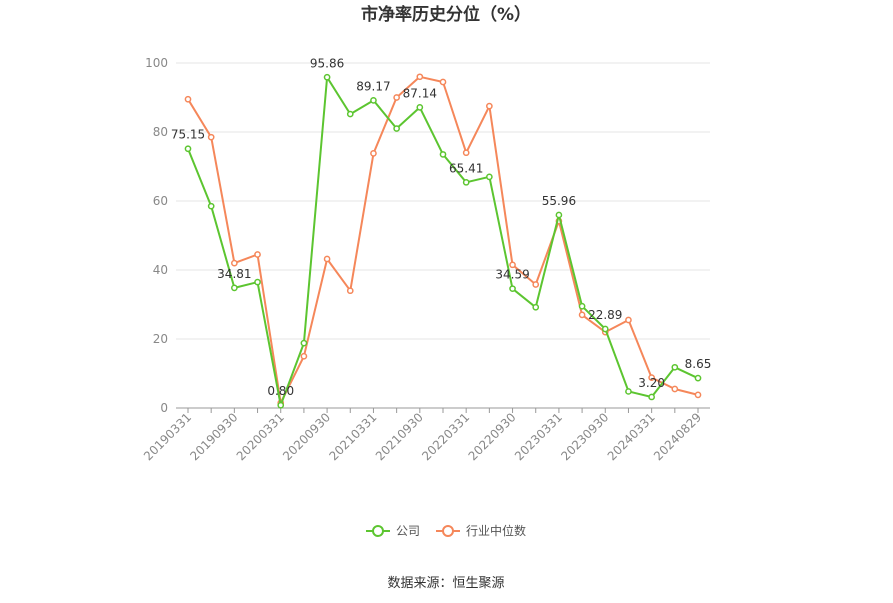 The width and height of the screenshot is (893, 603). What do you see at coordinates (446, 14) in the screenshot?
I see `chart-title: 市净率历史分位（%）` at bounding box center [446, 14].